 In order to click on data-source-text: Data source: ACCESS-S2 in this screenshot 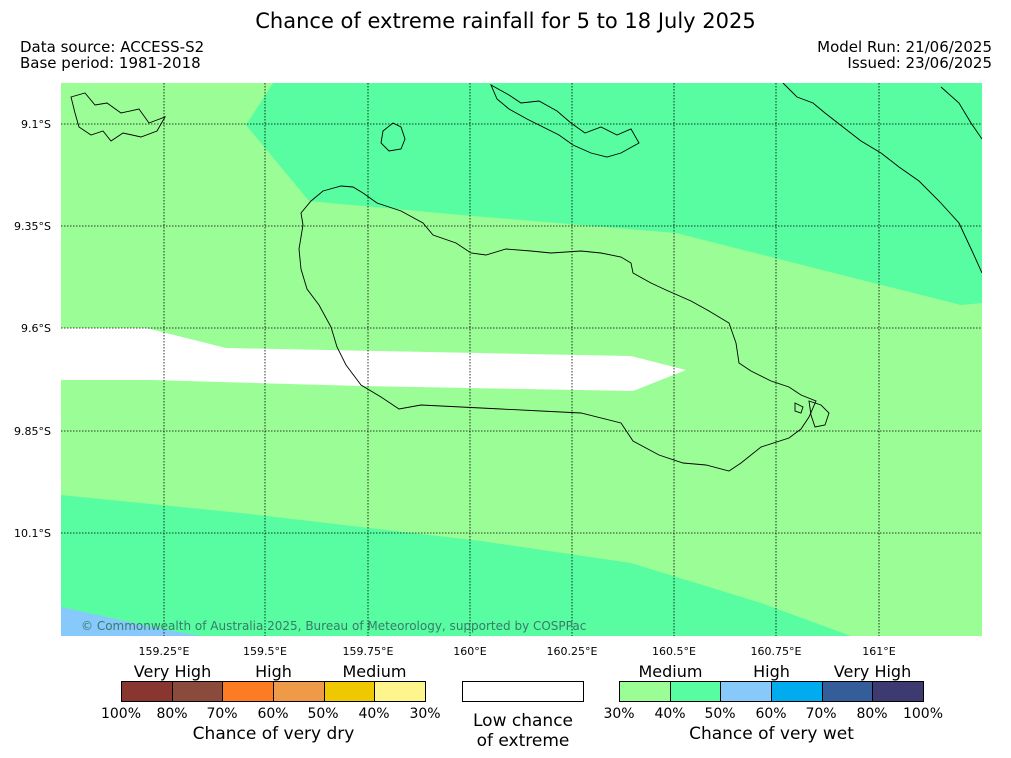, I will do `click(112, 47)`.